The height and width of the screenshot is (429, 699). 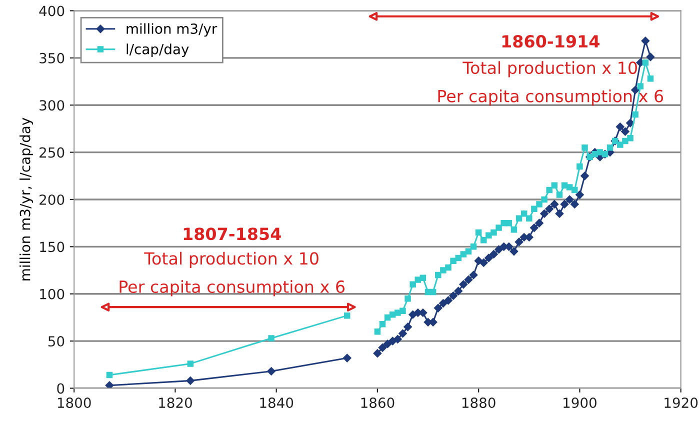 I want to click on x-tick-label: 1900, so click(x=580, y=403).